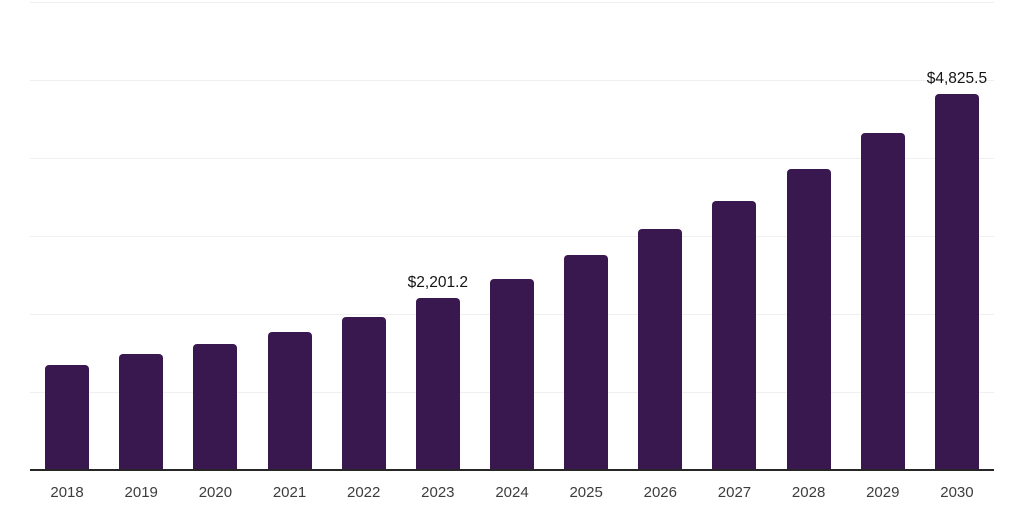 The width and height of the screenshot is (1024, 512). I want to click on x-tick-2019: 2019, so click(141, 492).